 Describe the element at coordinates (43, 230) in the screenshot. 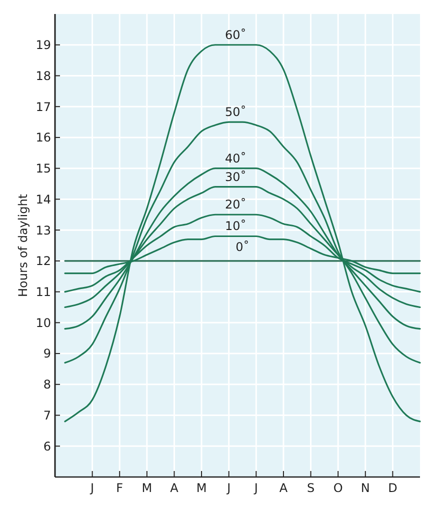

I see `y-tick-label: 13` at that location.